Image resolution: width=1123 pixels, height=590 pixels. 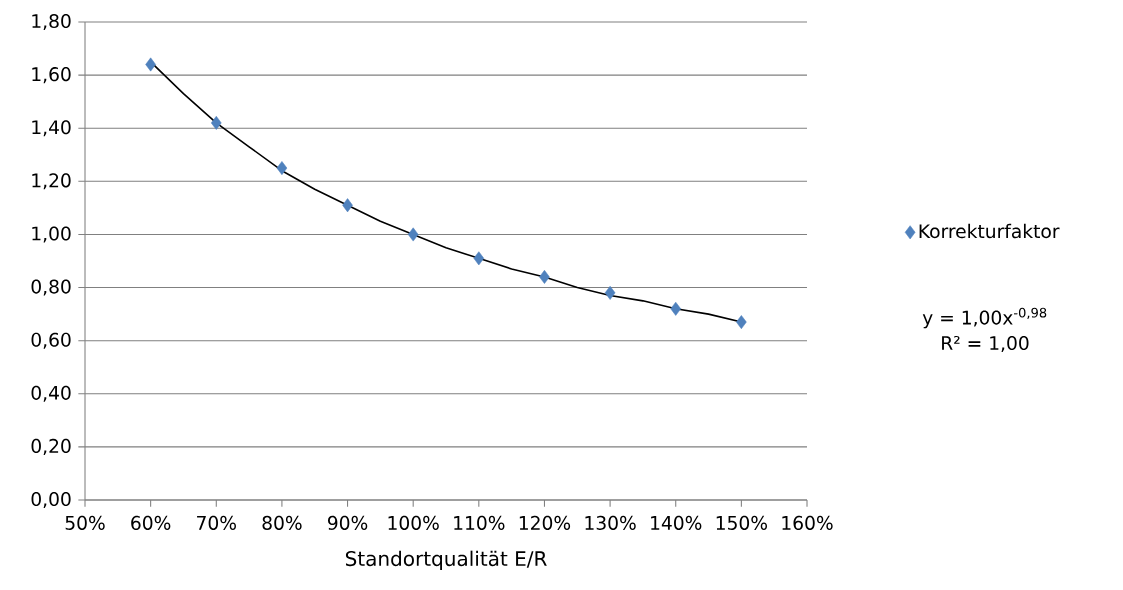 What do you see at coordinates (85, 522) in the screenshot?
I see `x-tick-label: 50%` at bounding box center [85, 522].